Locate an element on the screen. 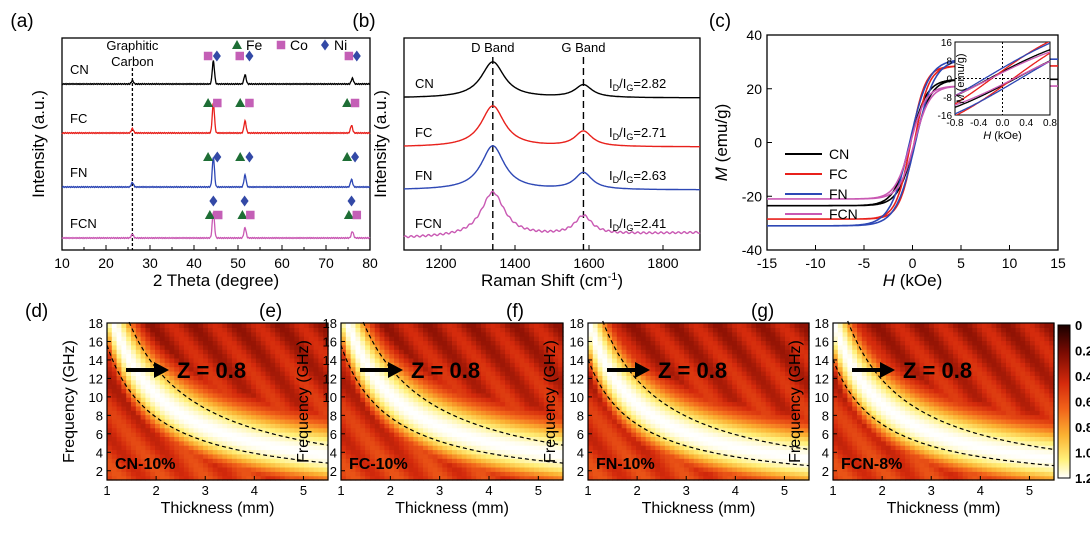 The width and height of the screenshot is (1090, 544). y-tick-label: 8 is located at coordinates (99, 415).